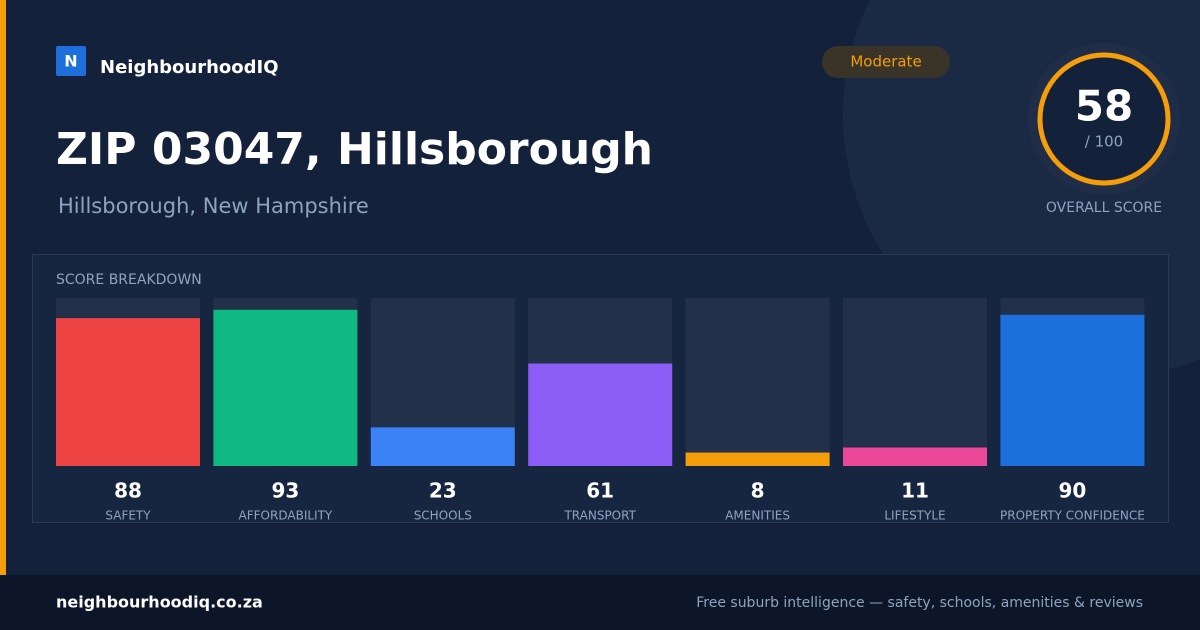 The width and height of the screenshot is (1200, 630). I want to click on value-label: 88, so click(128, 491).